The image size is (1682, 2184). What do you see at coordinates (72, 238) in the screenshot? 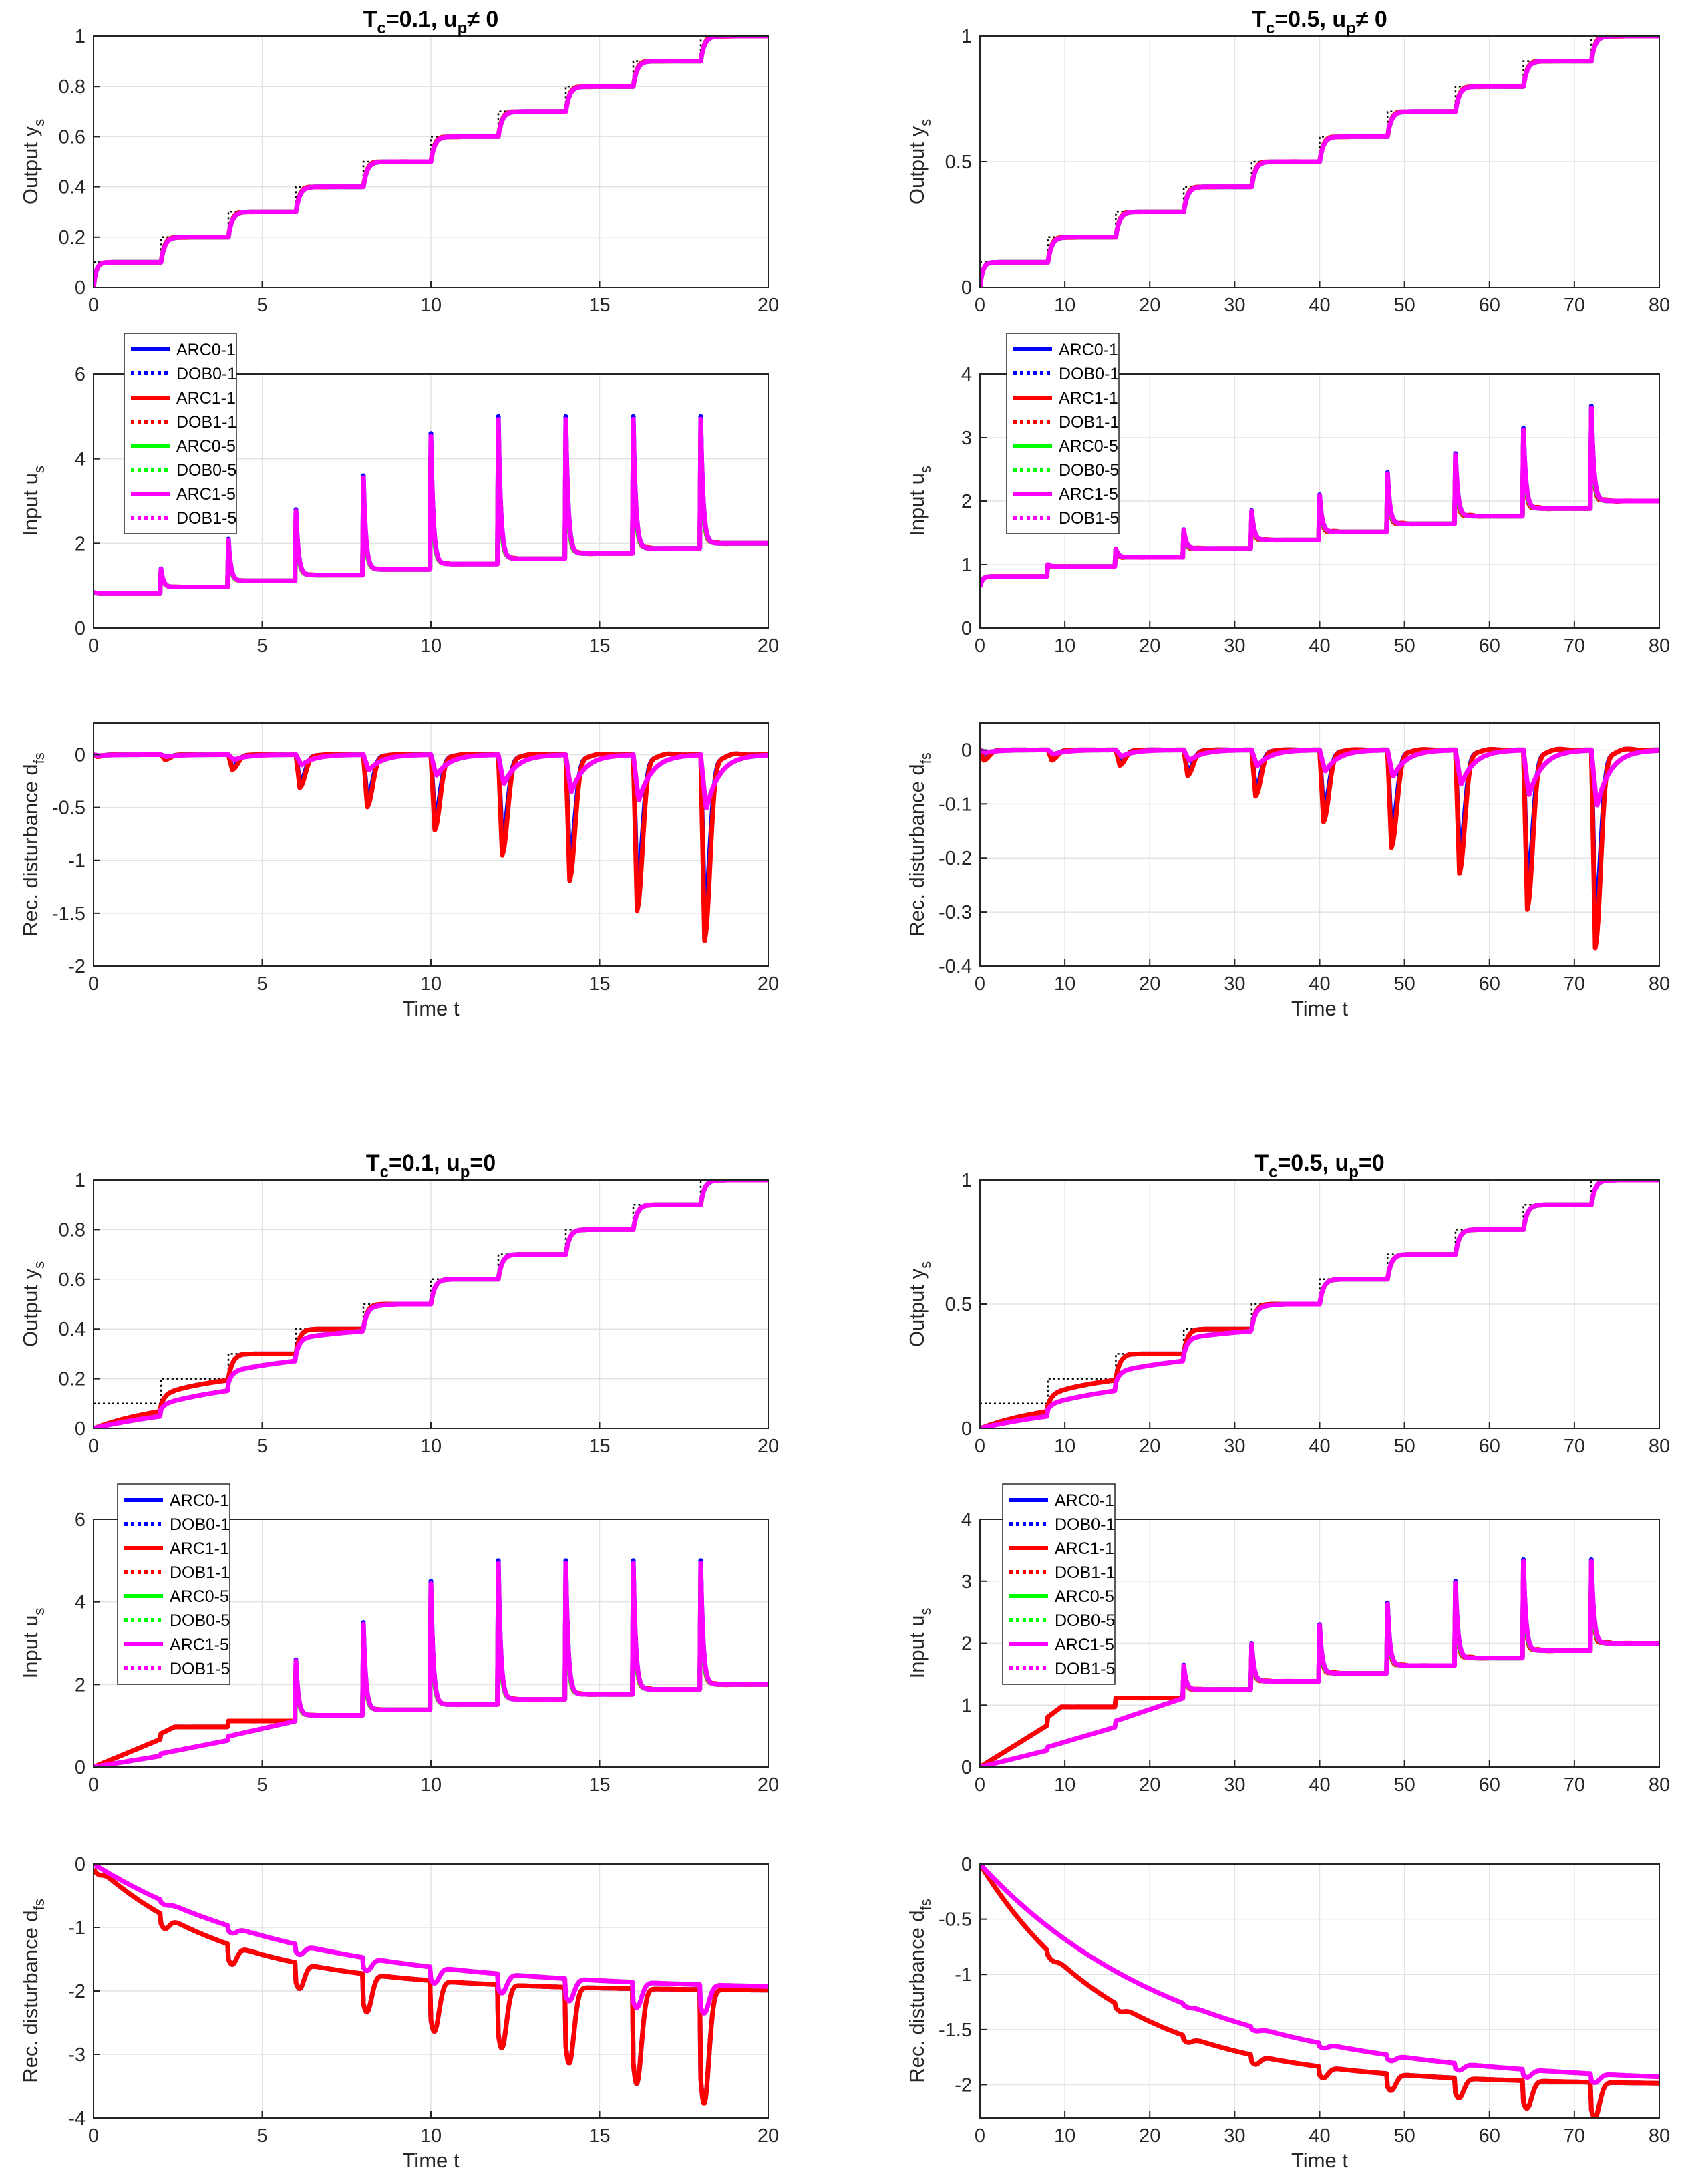
I see `y-tick-label: 0.2` at bounding box center [72, 238].